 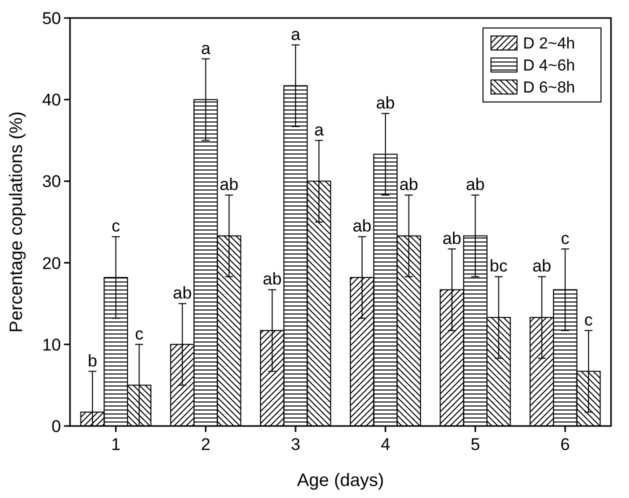 What do you see at coordinates (51, 18) in the screenshot?
I see `y-tick-label: 50` at bounding box center [51, 18].